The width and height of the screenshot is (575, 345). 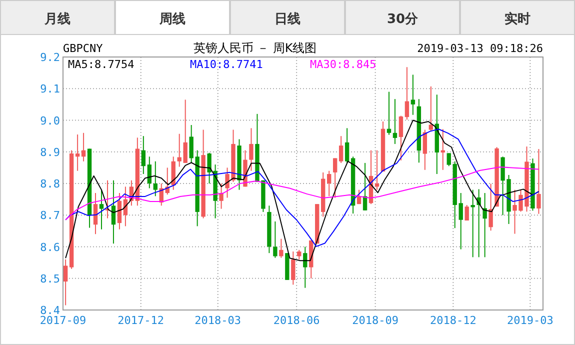 I want to click on text: 2019-03-13 09:18:26, so click(x=480, y=48).